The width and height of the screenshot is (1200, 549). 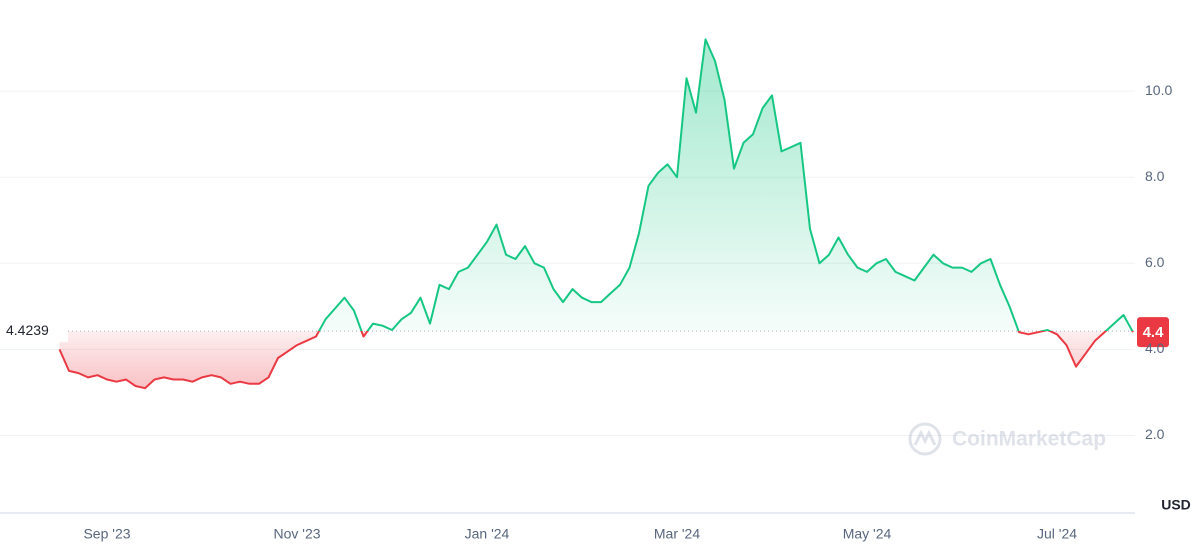 What do you see at coordinates (1155, 176) in the screenshot?
I see `y-tick-label: 8.0` at bounding box center [1155, 176].